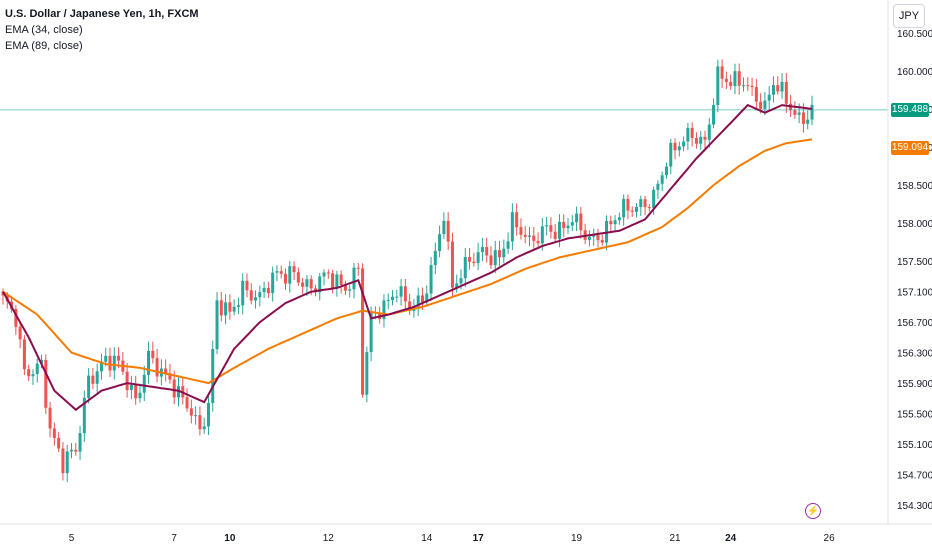 The width and height of the screenshot is (932, 555). I want to click on y-tick-label: 154.300, so click(914, 506).